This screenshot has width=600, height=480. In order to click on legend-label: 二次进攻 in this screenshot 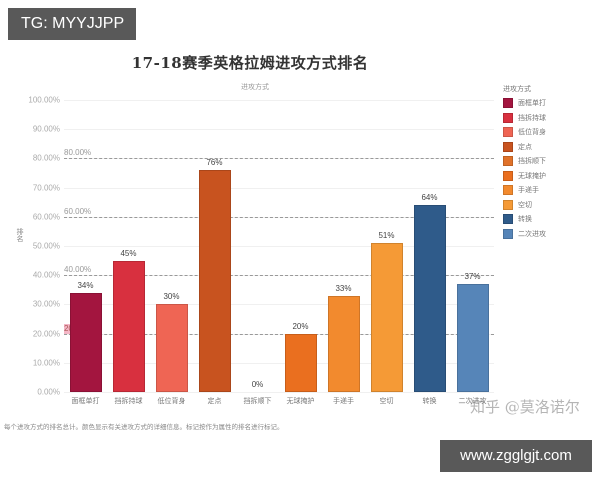, I will do `click(532, 233)`.